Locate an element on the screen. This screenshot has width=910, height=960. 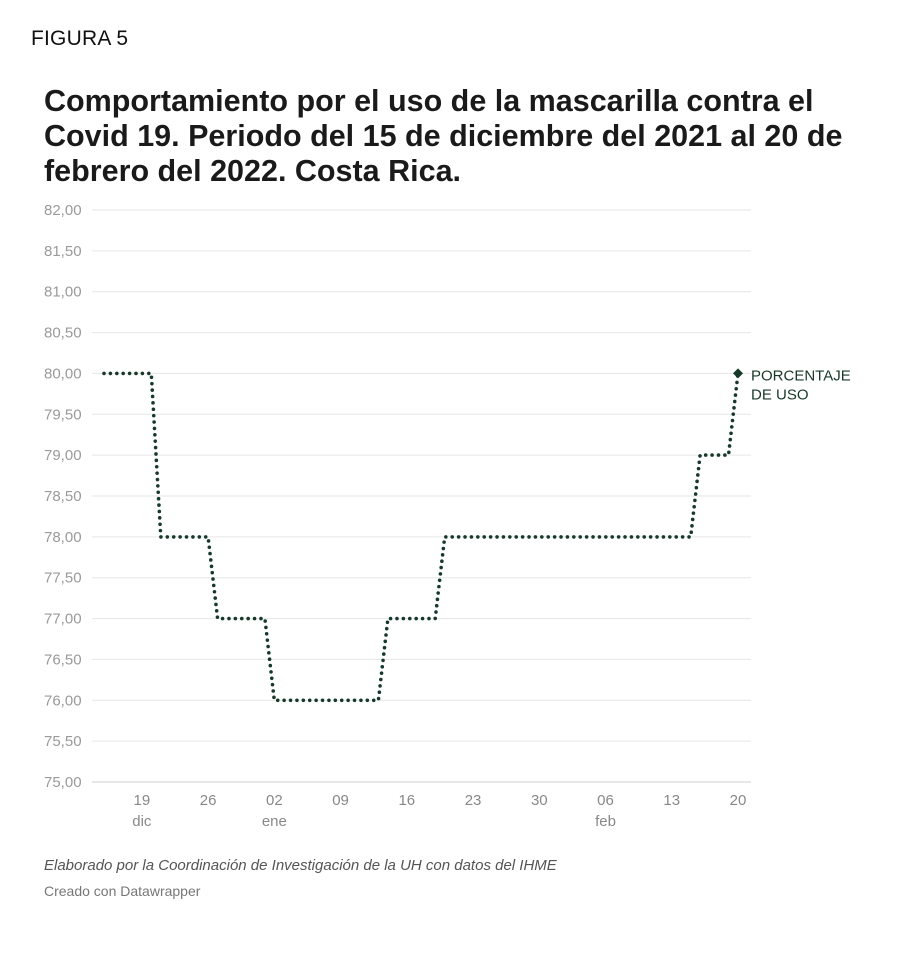
x-tick-label: 13 is located at coordinates (671, 800).